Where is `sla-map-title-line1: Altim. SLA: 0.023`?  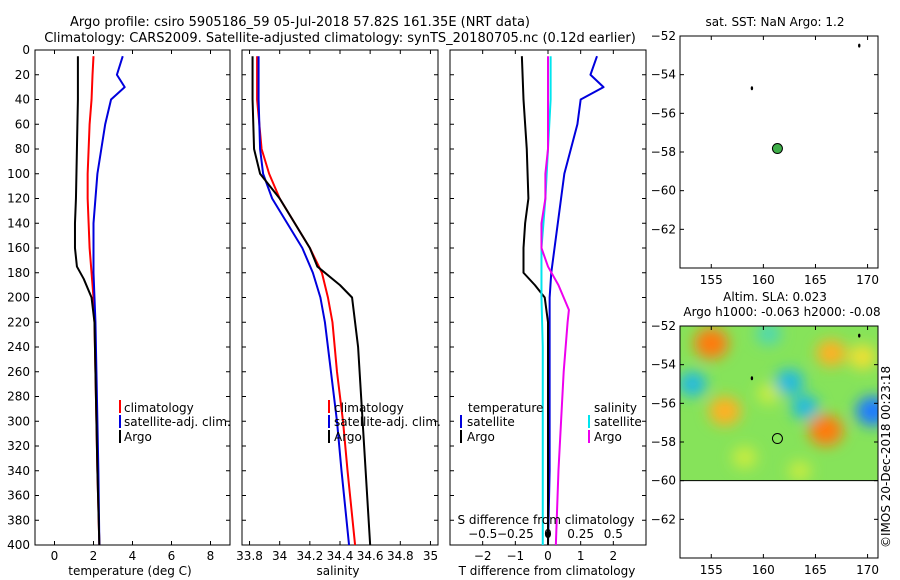
sla-map-title-line1: Altim. SLA: 0.023 is located at coordinates (775, 297).